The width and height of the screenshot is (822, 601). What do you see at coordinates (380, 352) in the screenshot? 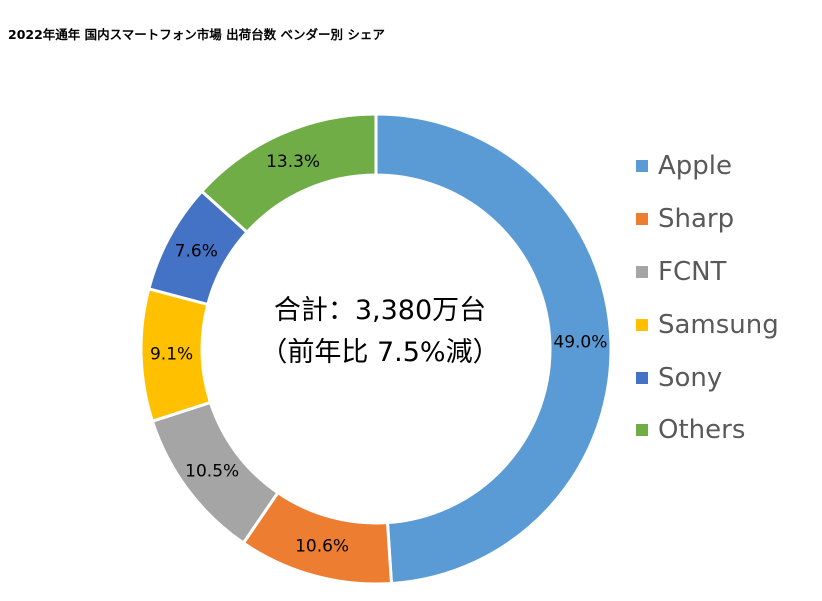
I see `center-change-line: （前年比 7.5%減）` at bounding box center [380, 352].